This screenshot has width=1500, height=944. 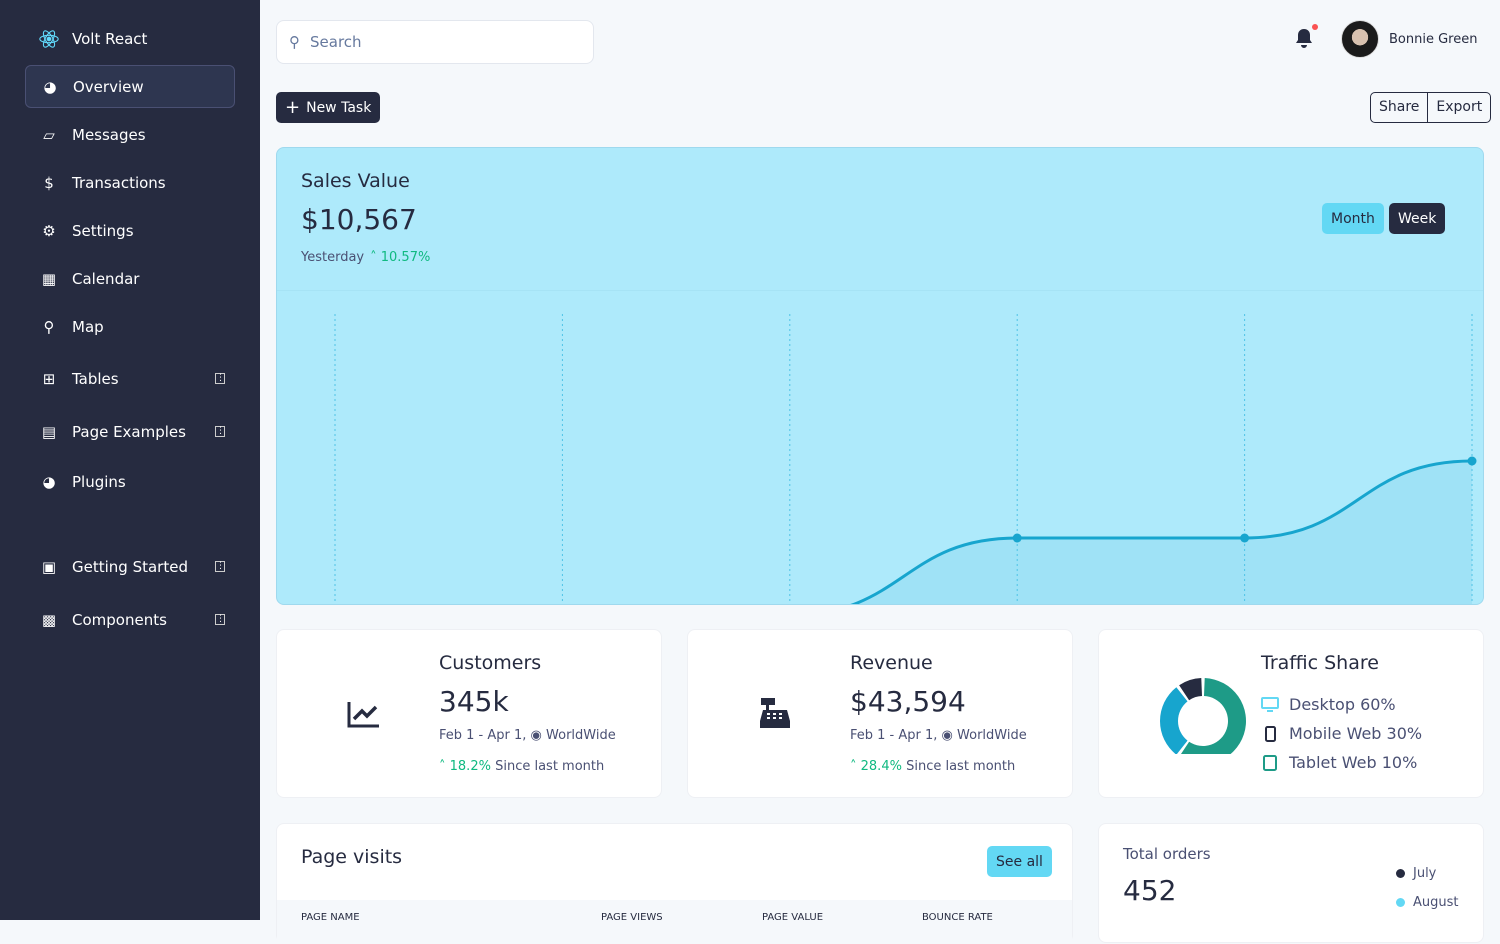 What do you see at coordinates (536, 735) in the screenshot?
I see `globe-icon: ◉` at bounding box center [536, 735].